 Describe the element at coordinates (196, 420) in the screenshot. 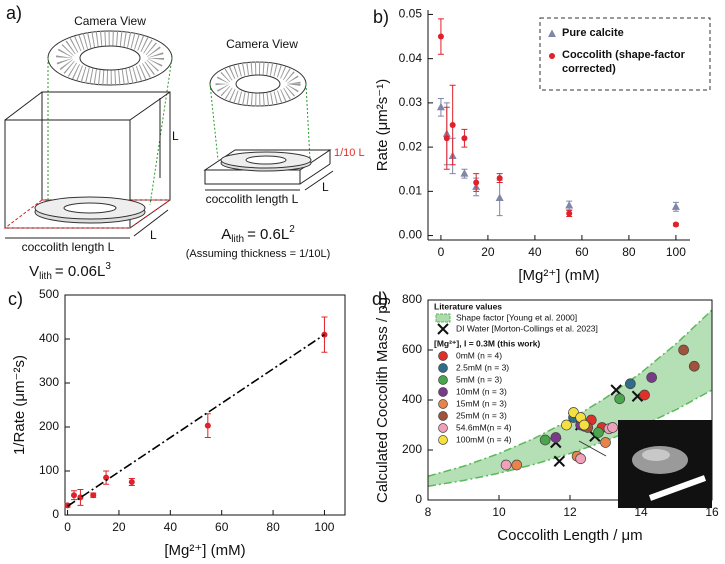

I see `fit-line` at that location.